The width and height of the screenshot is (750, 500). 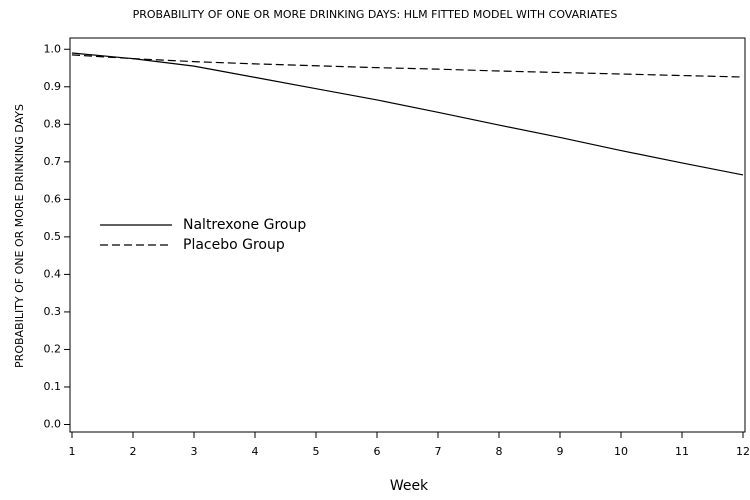 I want to click on y-tick-label: 0.1, so click(x=53, y=386).